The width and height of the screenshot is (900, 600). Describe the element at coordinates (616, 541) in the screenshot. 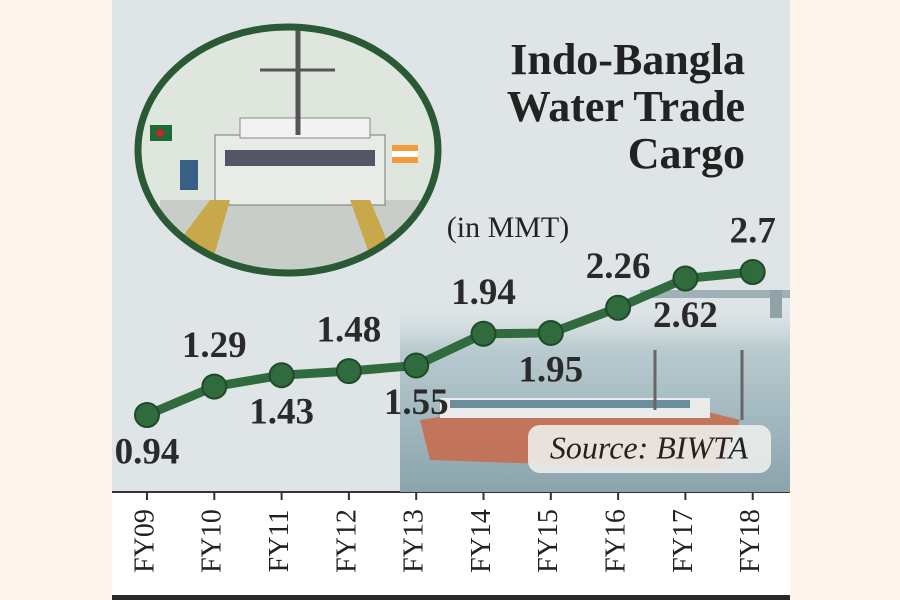

I see `x-tick-label: FY16` at that location.